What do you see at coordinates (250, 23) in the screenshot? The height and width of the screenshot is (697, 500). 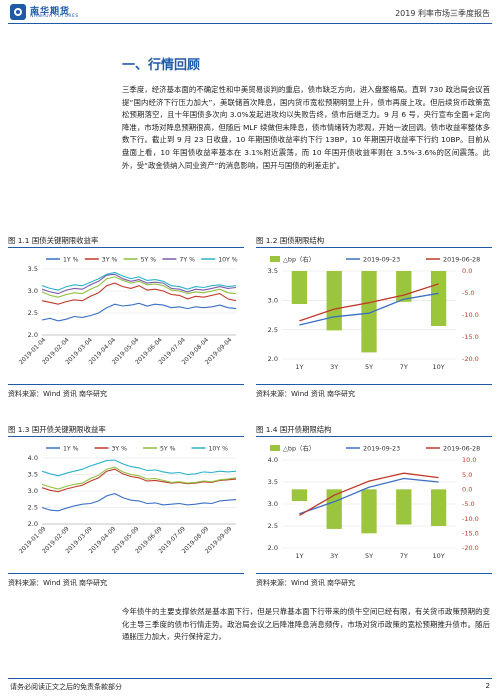 I see `header-divider` at bounding box center [250, 23].